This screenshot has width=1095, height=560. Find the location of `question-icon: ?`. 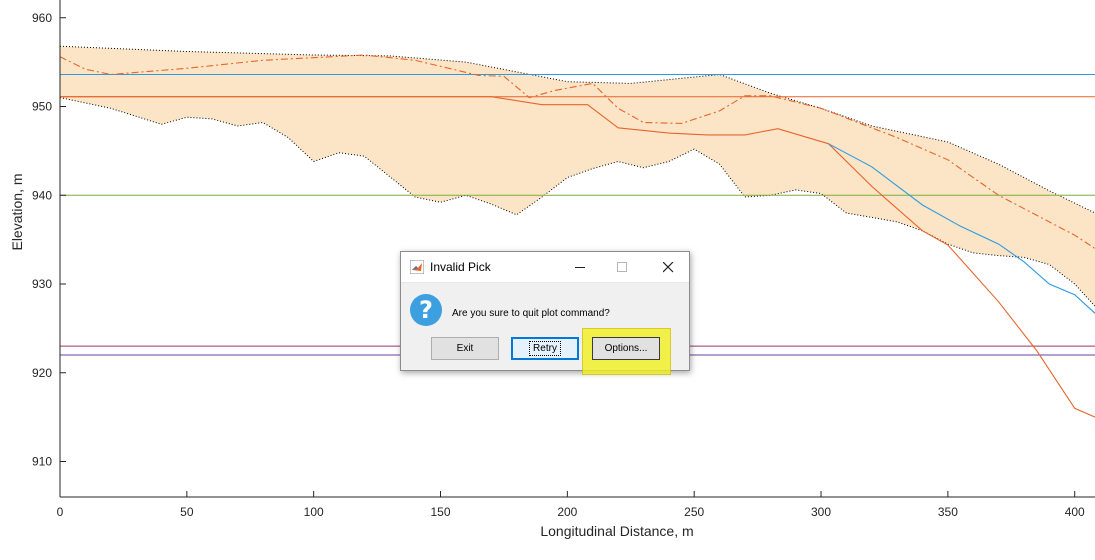

question-icon: ? is located at coordinates (426, 310).